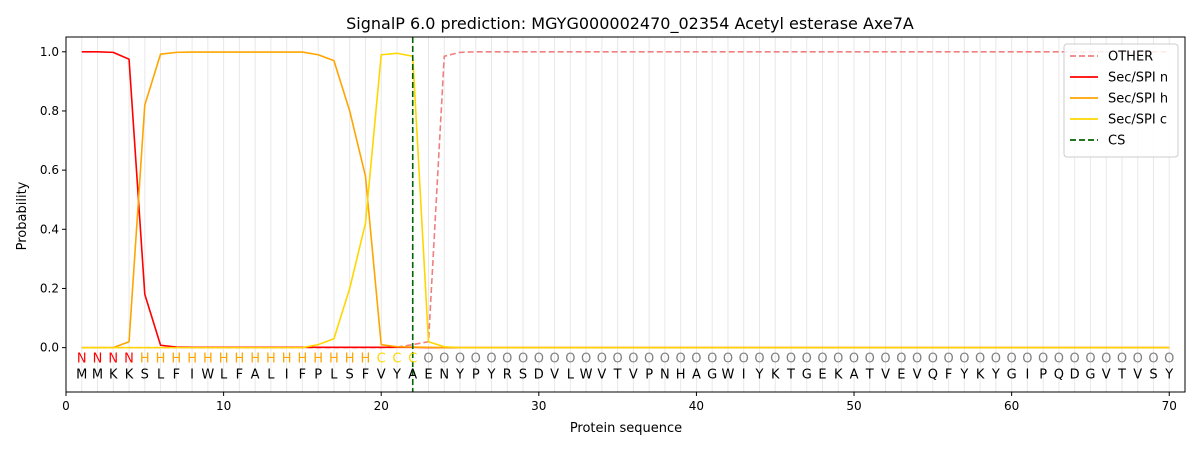 This screenshot has width=1200, height=450. I want to click on legend-entry: OTHER, so click(1130, 57).